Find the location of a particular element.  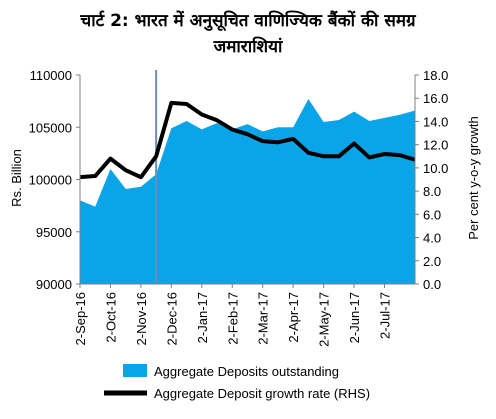

x-tick-label-7: 2-Apr-17 is located at coordinates (293, 317).